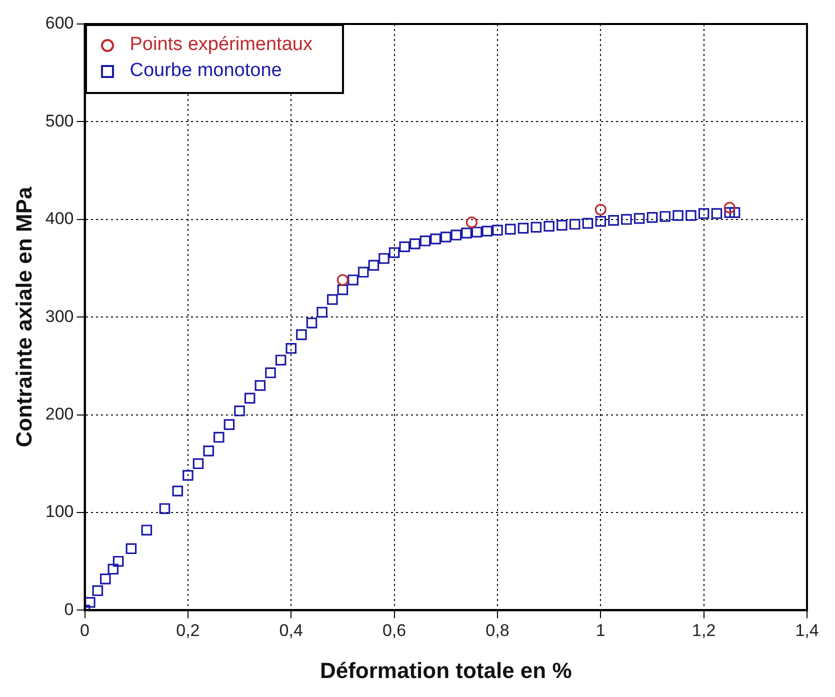 Image resolution: width=835 pixels, height=697 pixels. What do you see at coordinates (59, 23) in the screenshot?
I see `y-tick-label: 600` at bounding box center [59, 23].